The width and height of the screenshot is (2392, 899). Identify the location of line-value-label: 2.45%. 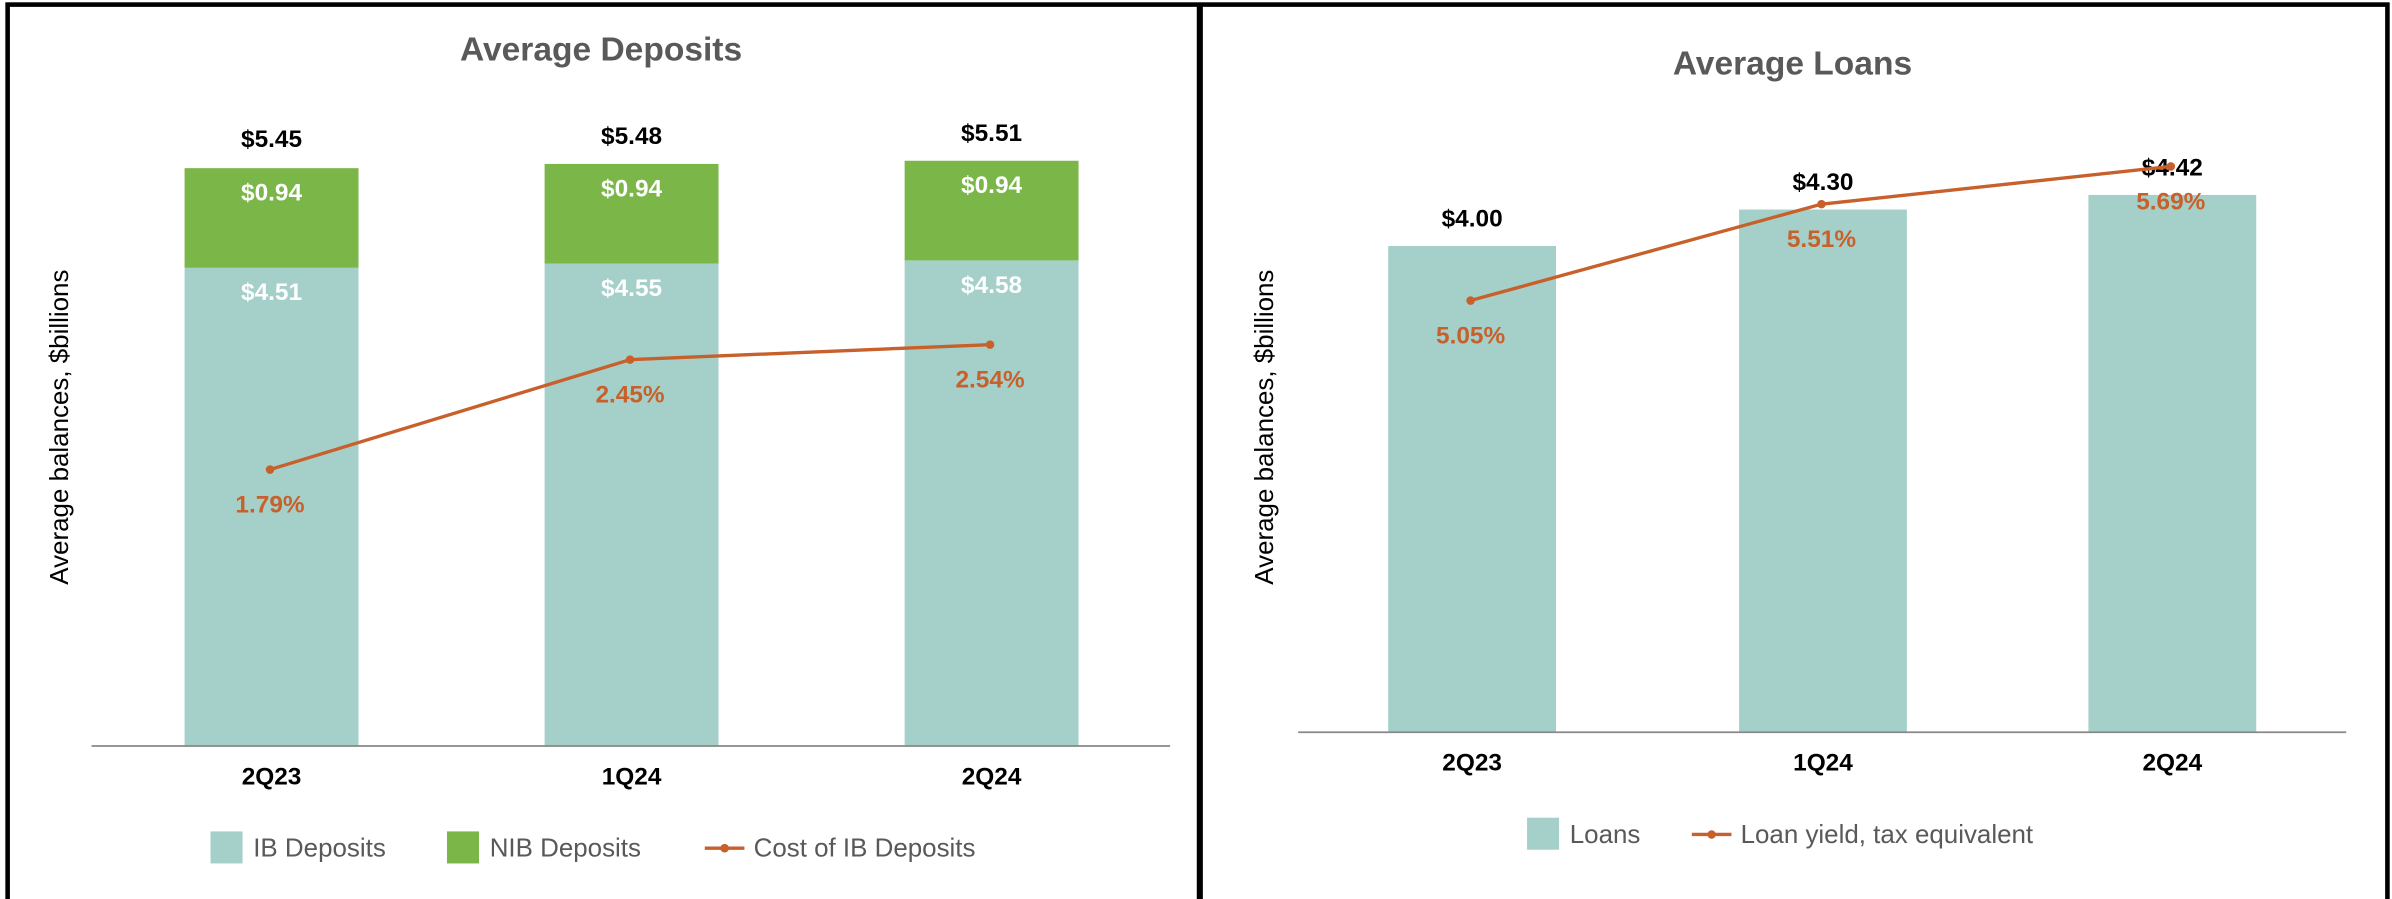
(629, 395).